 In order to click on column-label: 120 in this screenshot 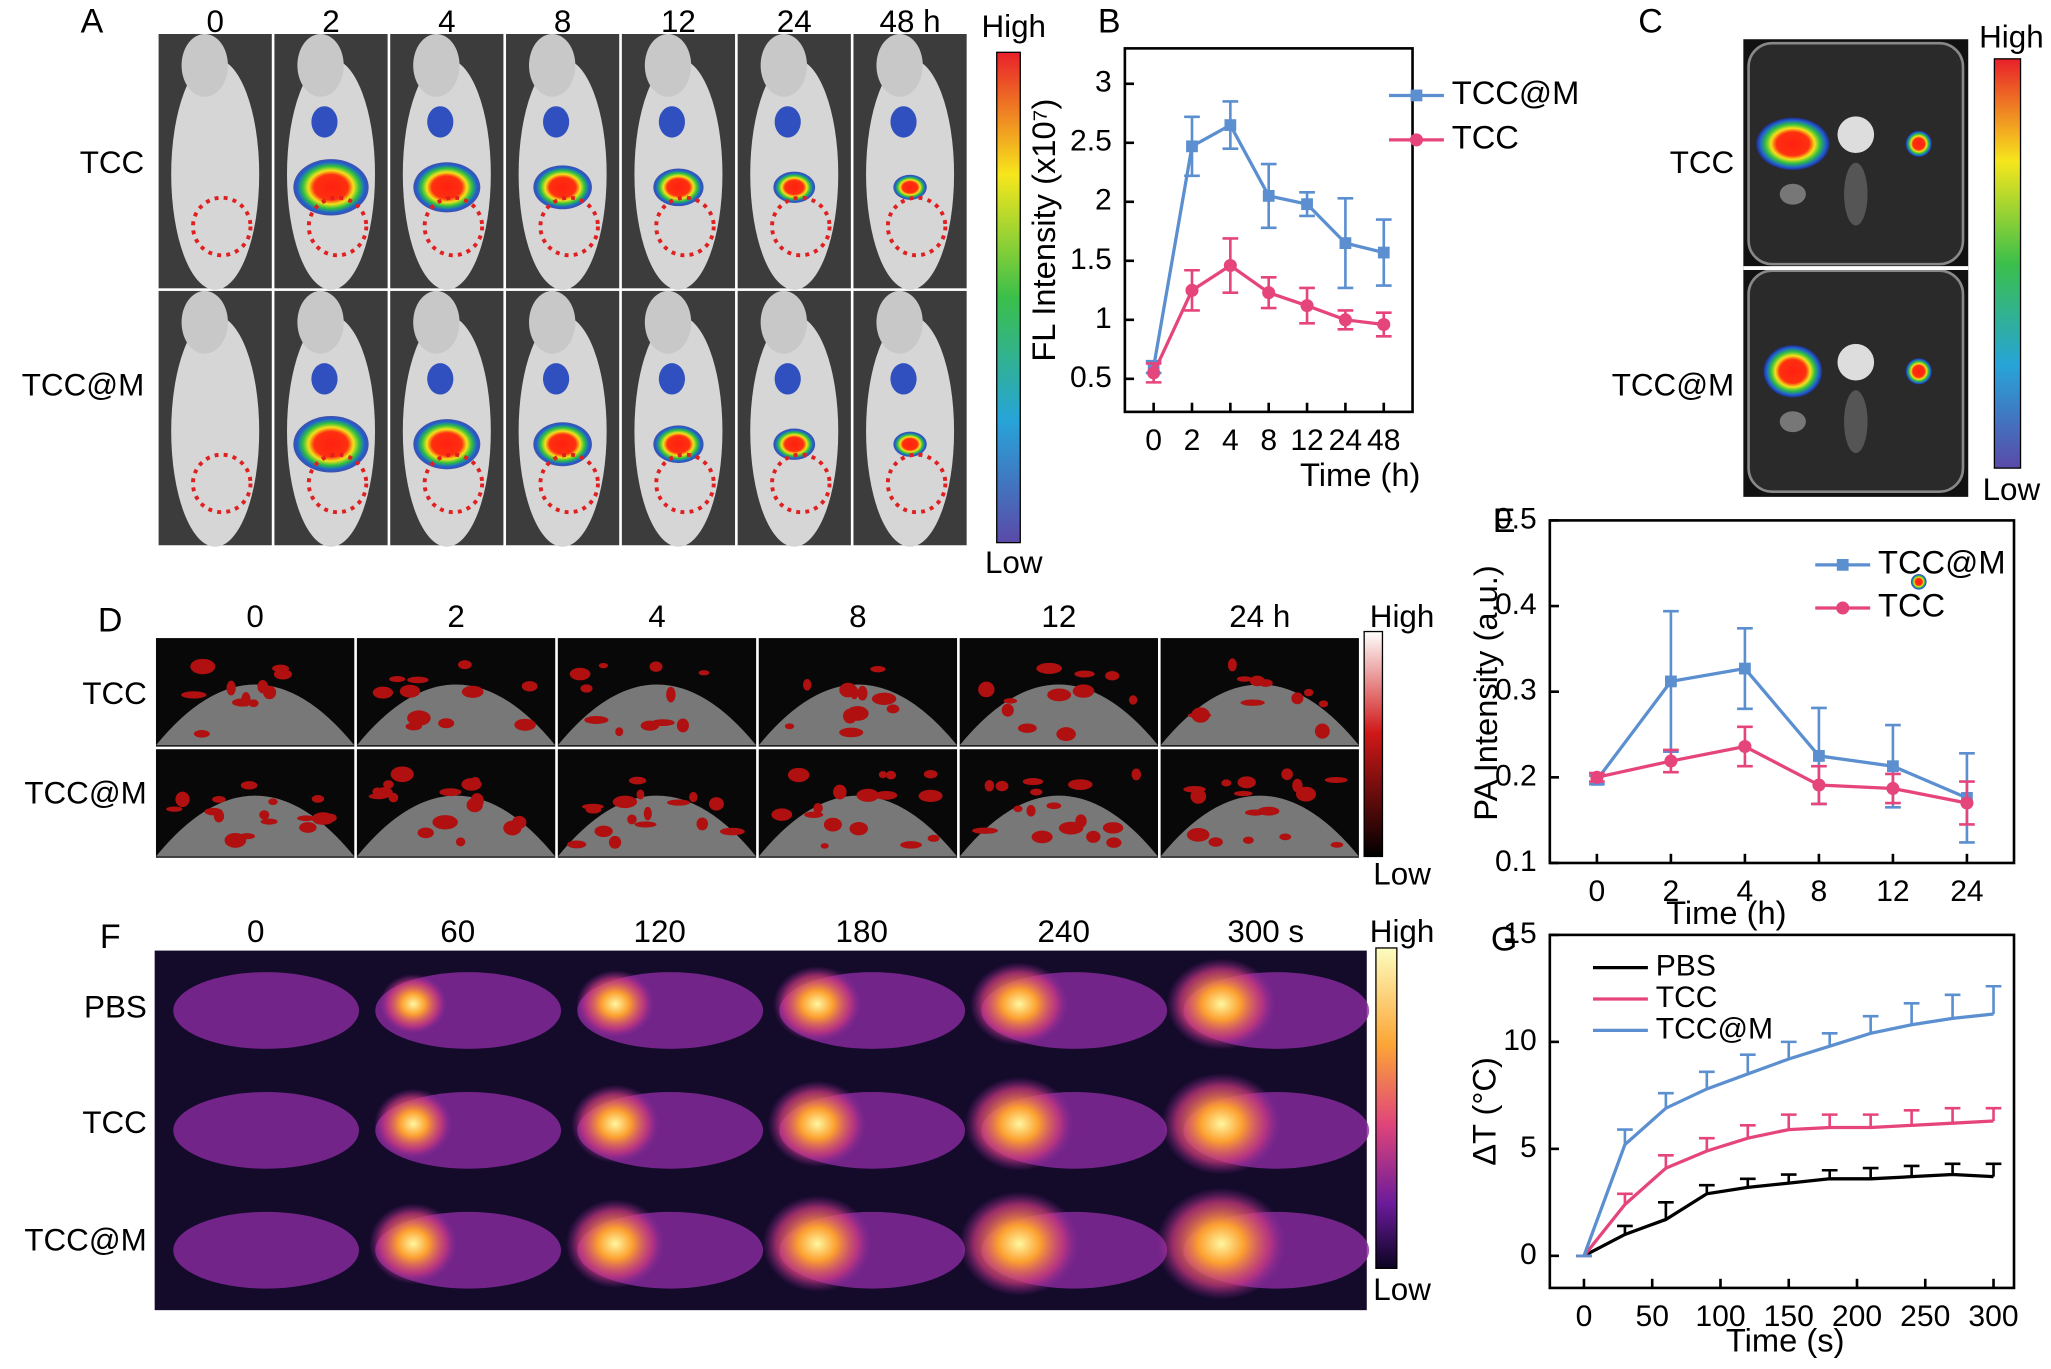, I will do `click(660, 931)`.